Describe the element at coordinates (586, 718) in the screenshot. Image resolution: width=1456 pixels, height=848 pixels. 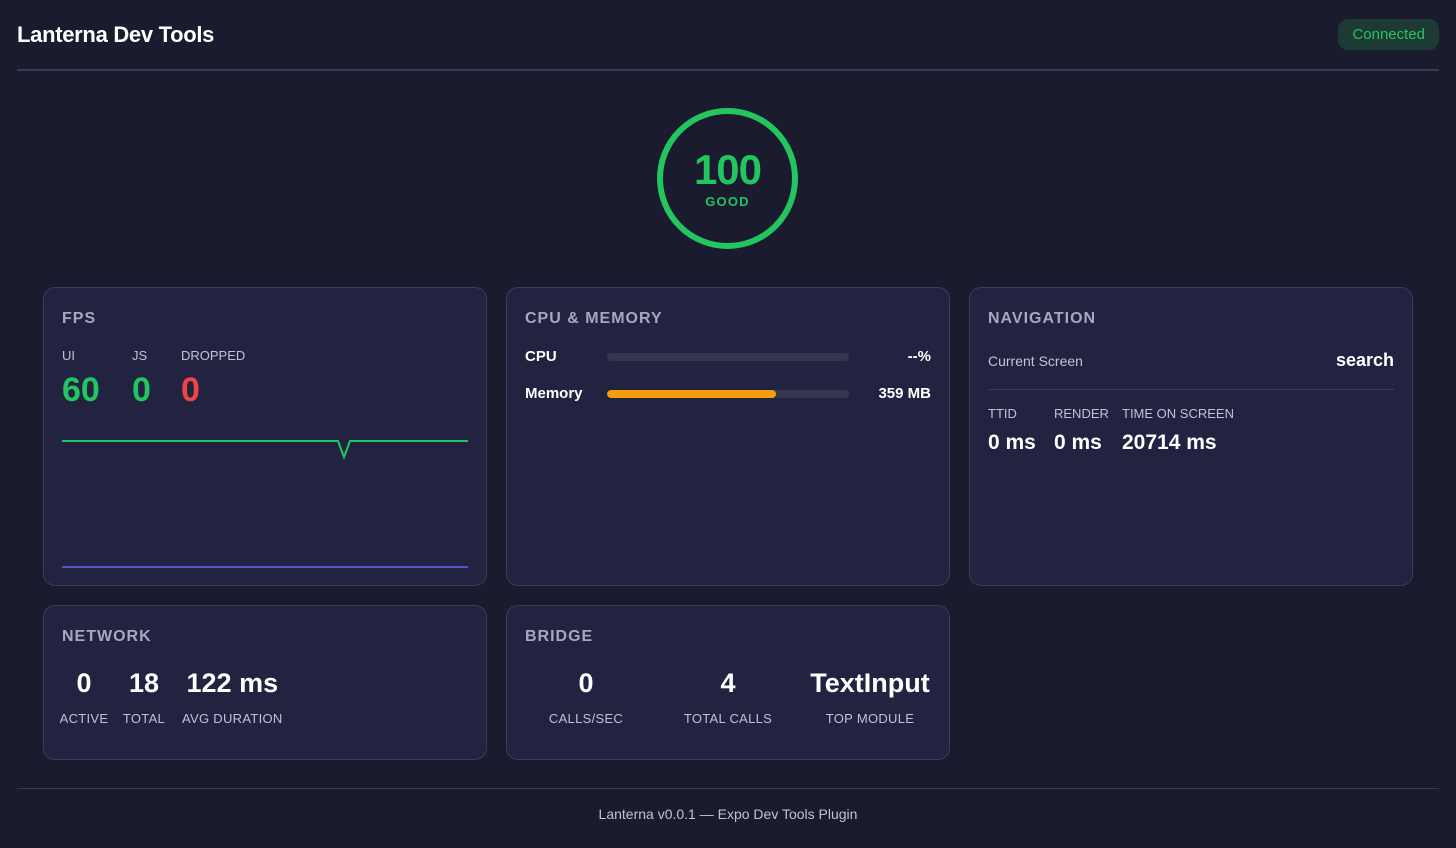
I see `stat-label: CALLS/SEC` at that location.